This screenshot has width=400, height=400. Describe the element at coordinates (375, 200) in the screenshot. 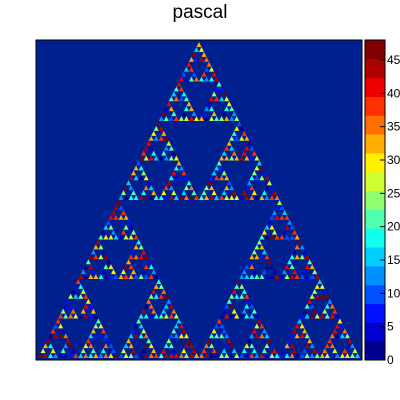

I see `color-scale-border` at that location.